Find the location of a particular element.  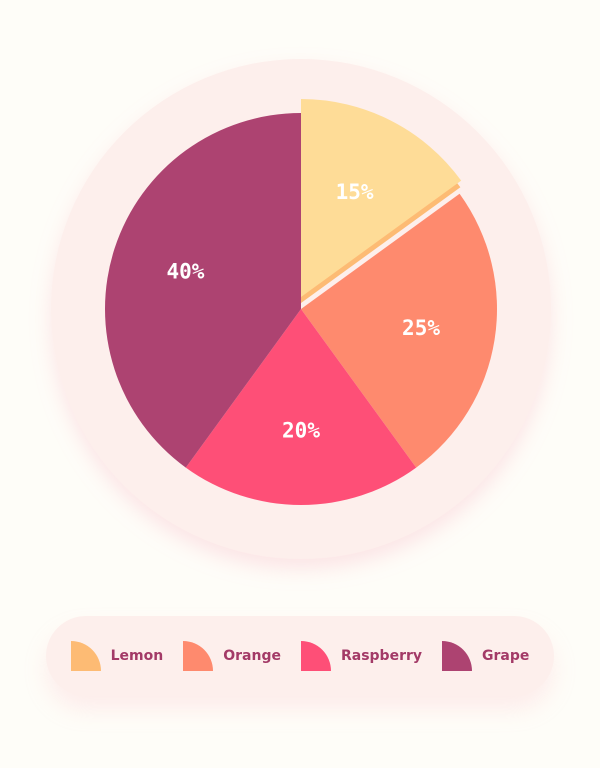

data-label-orange: 25% is located at coordinates (421, 328).